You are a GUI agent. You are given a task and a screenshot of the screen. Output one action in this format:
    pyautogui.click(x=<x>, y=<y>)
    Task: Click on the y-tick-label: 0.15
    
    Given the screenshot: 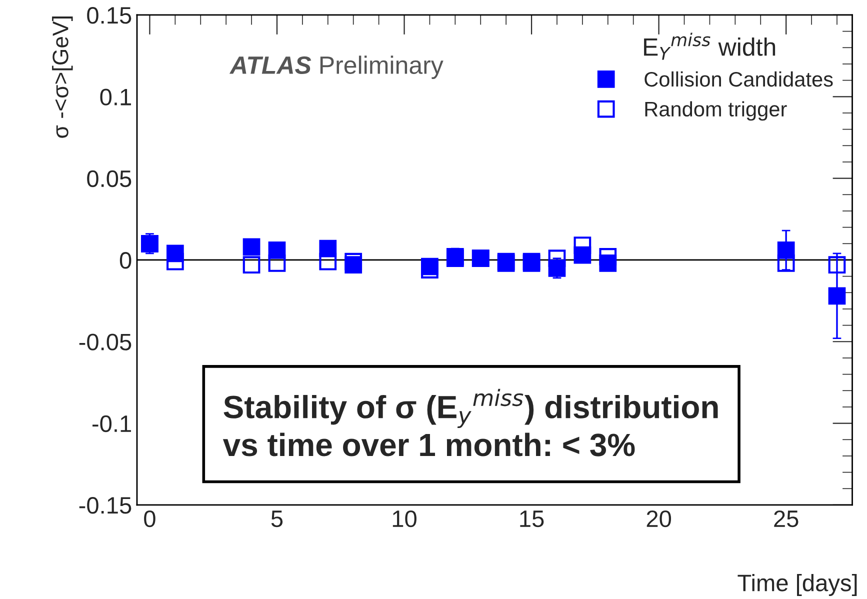 What is the action you would take?
    pyautogui.click(x=109, y=15)
    